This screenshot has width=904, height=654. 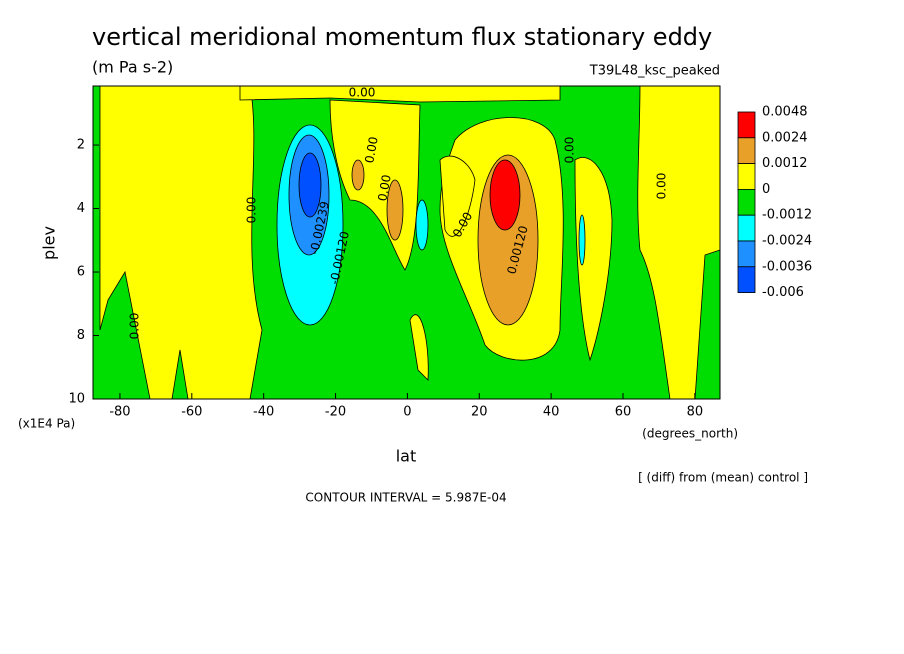 I want to click on y-tick-label: 8, so click(x=81, y=335).